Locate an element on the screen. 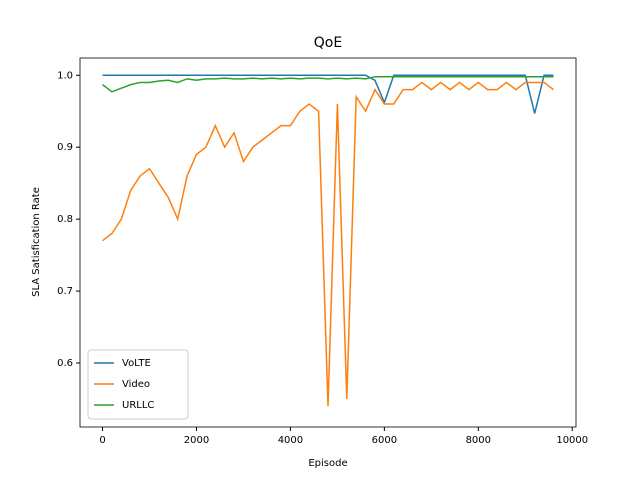  y-tick-label: 1.0 is located at coordinates (65, 75).